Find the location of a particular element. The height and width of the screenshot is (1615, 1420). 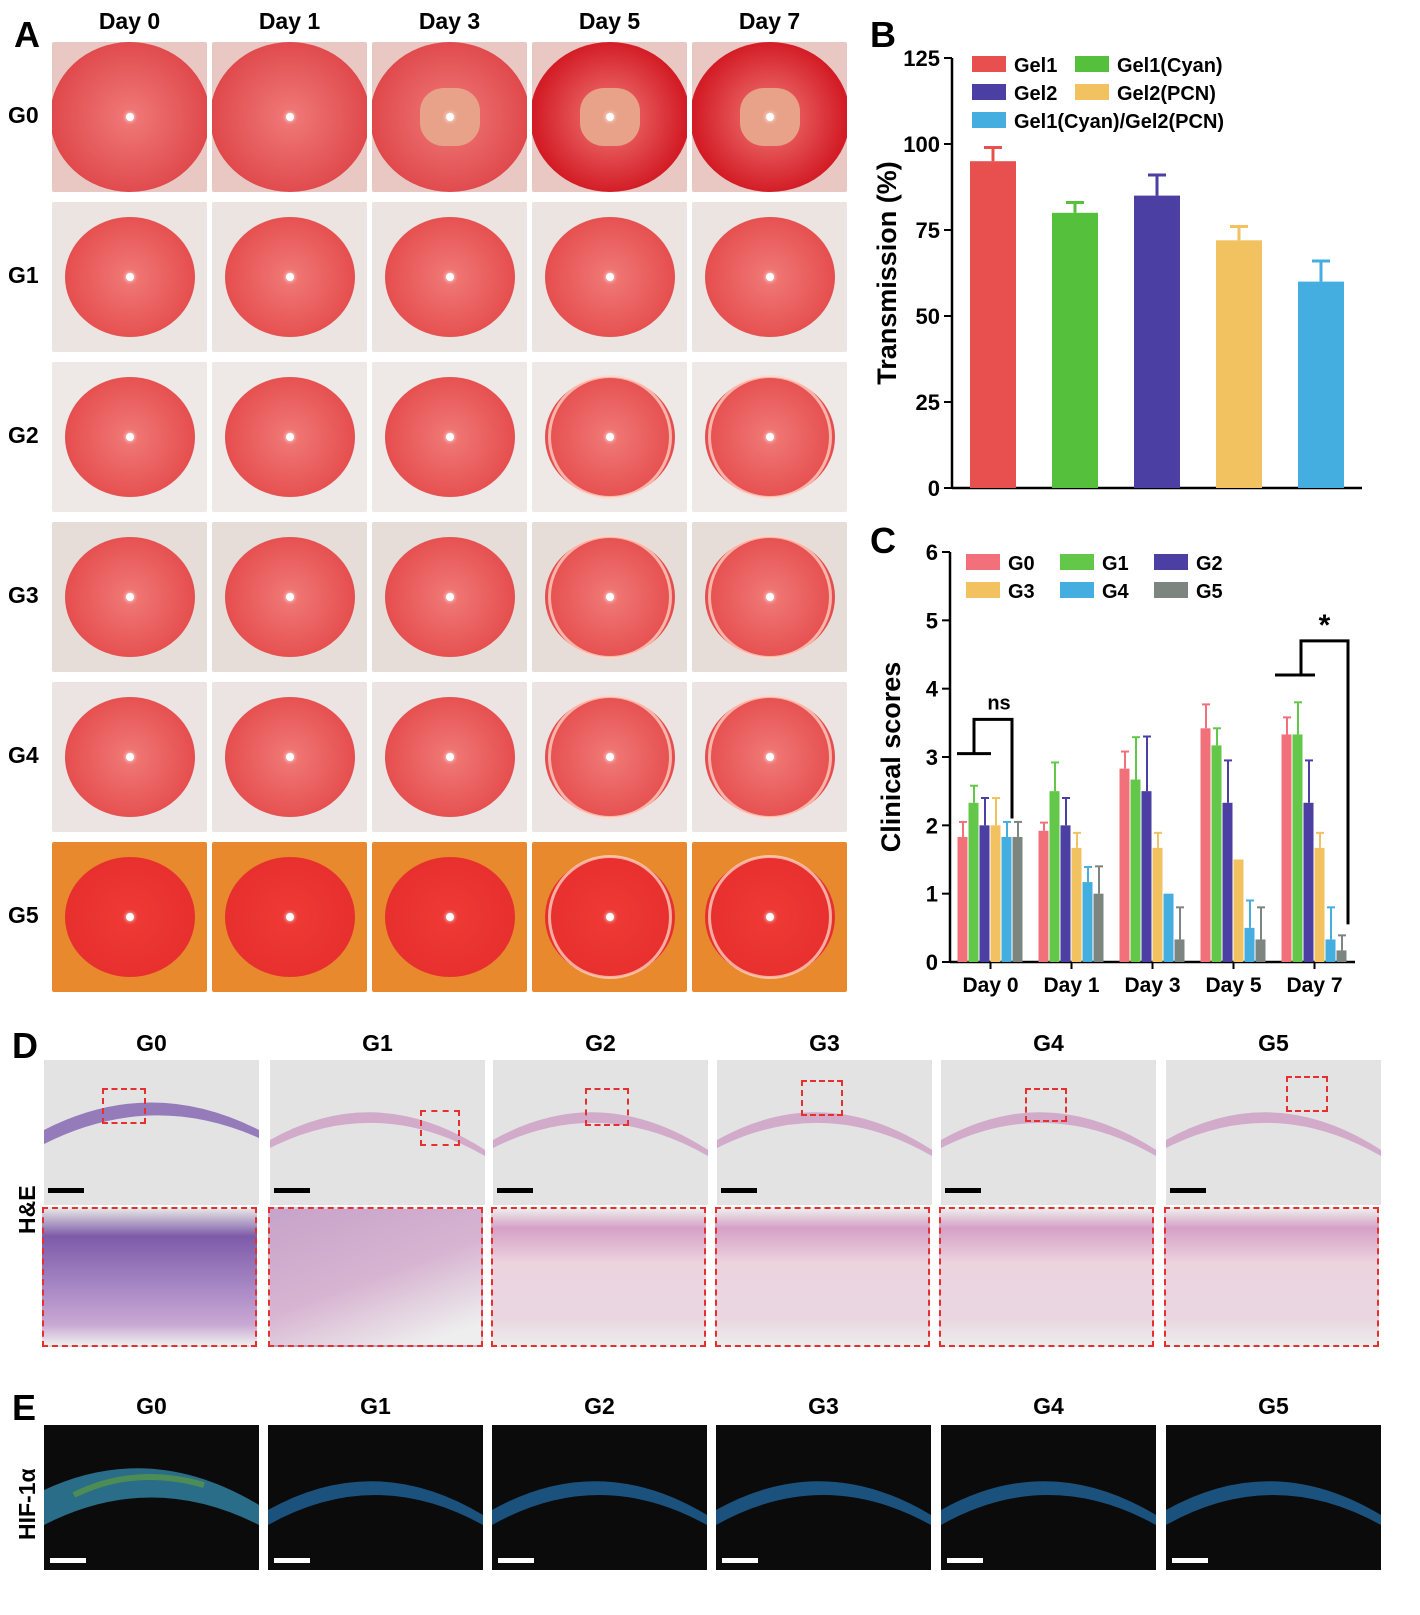

cornea-section-shape is located at coordinates (1273, 1134).